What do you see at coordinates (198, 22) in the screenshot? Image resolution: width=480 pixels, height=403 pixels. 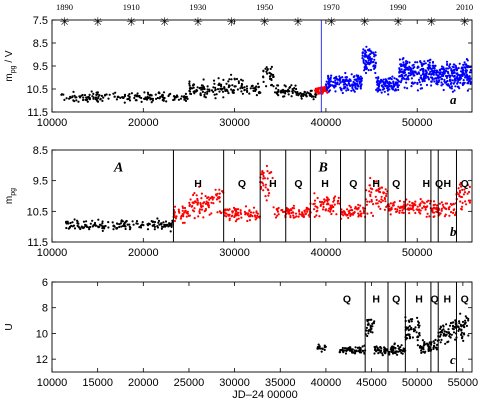 I see `year-star-marker: ✳` at bounding box center [198, 22].